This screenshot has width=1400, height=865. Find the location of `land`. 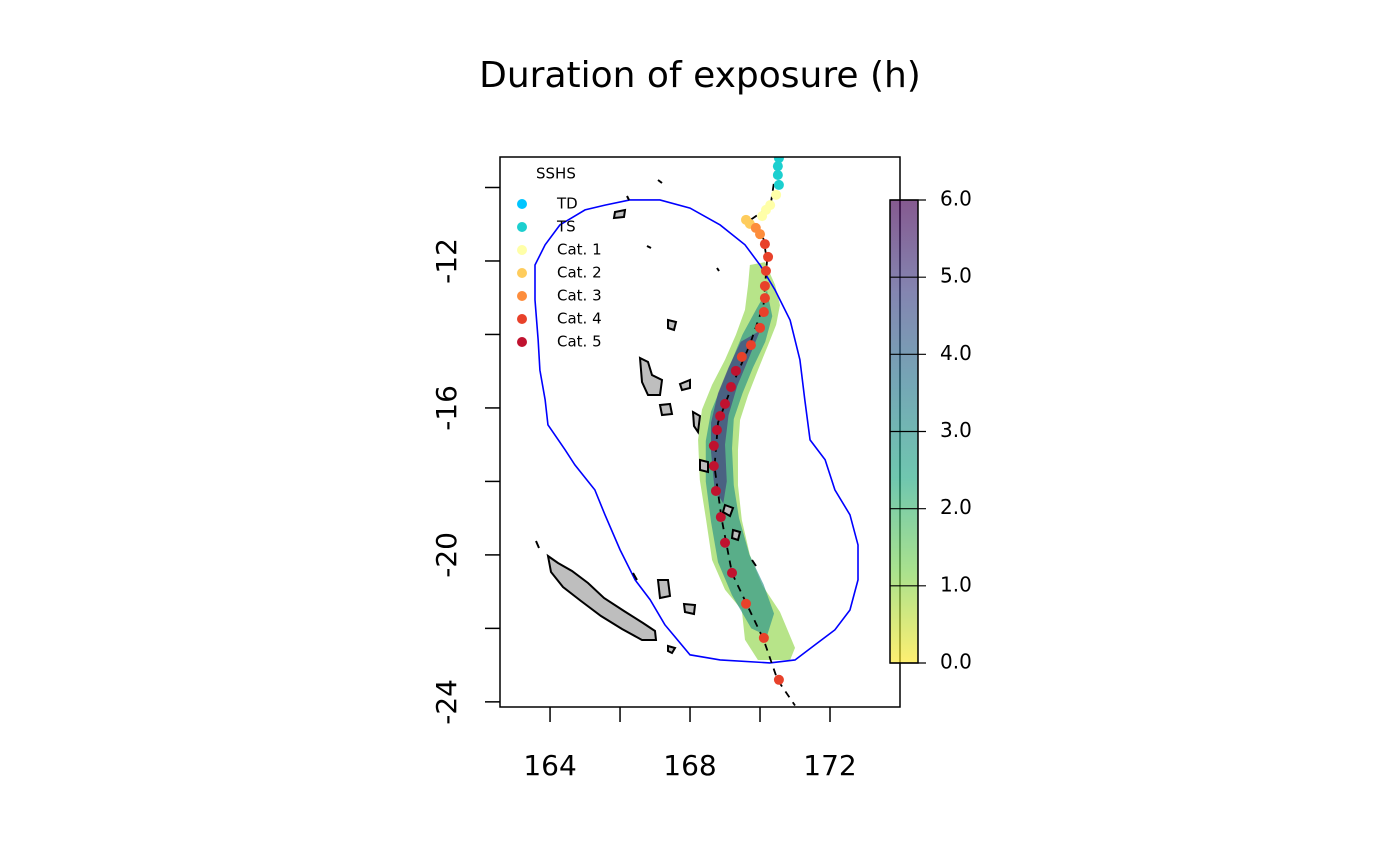

land is located at coordinates (646, 417).